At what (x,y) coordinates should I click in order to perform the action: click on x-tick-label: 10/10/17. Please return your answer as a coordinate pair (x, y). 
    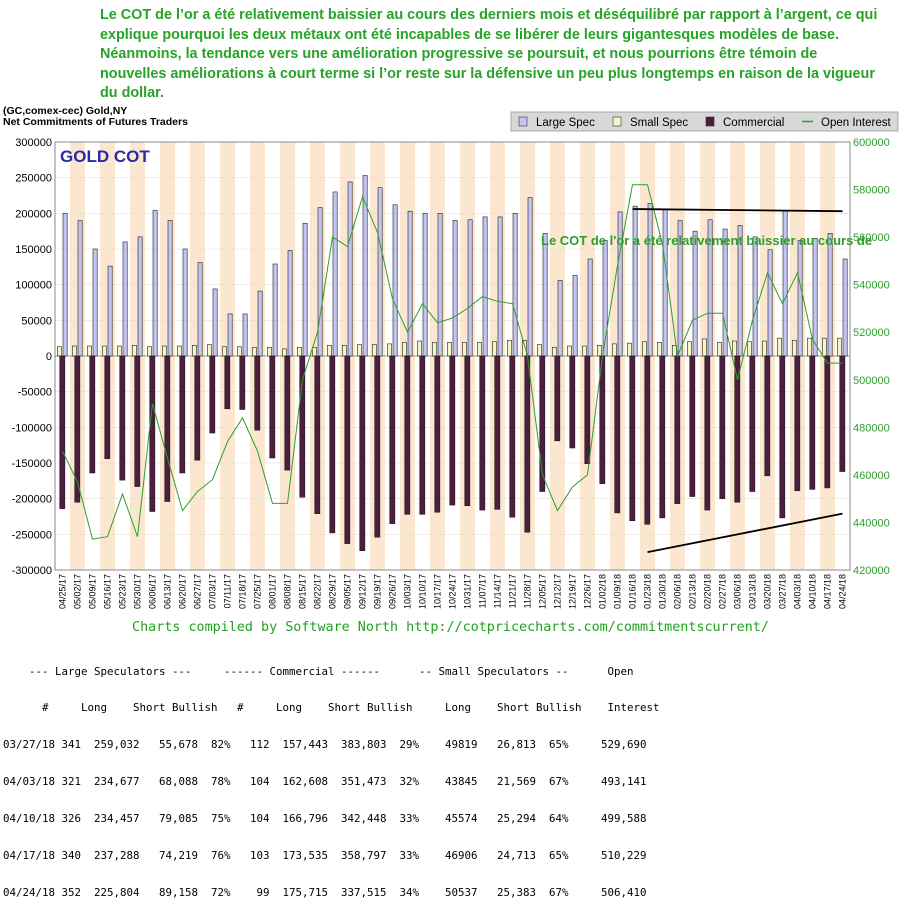
    Looking at the image, I should click on (423, 591).